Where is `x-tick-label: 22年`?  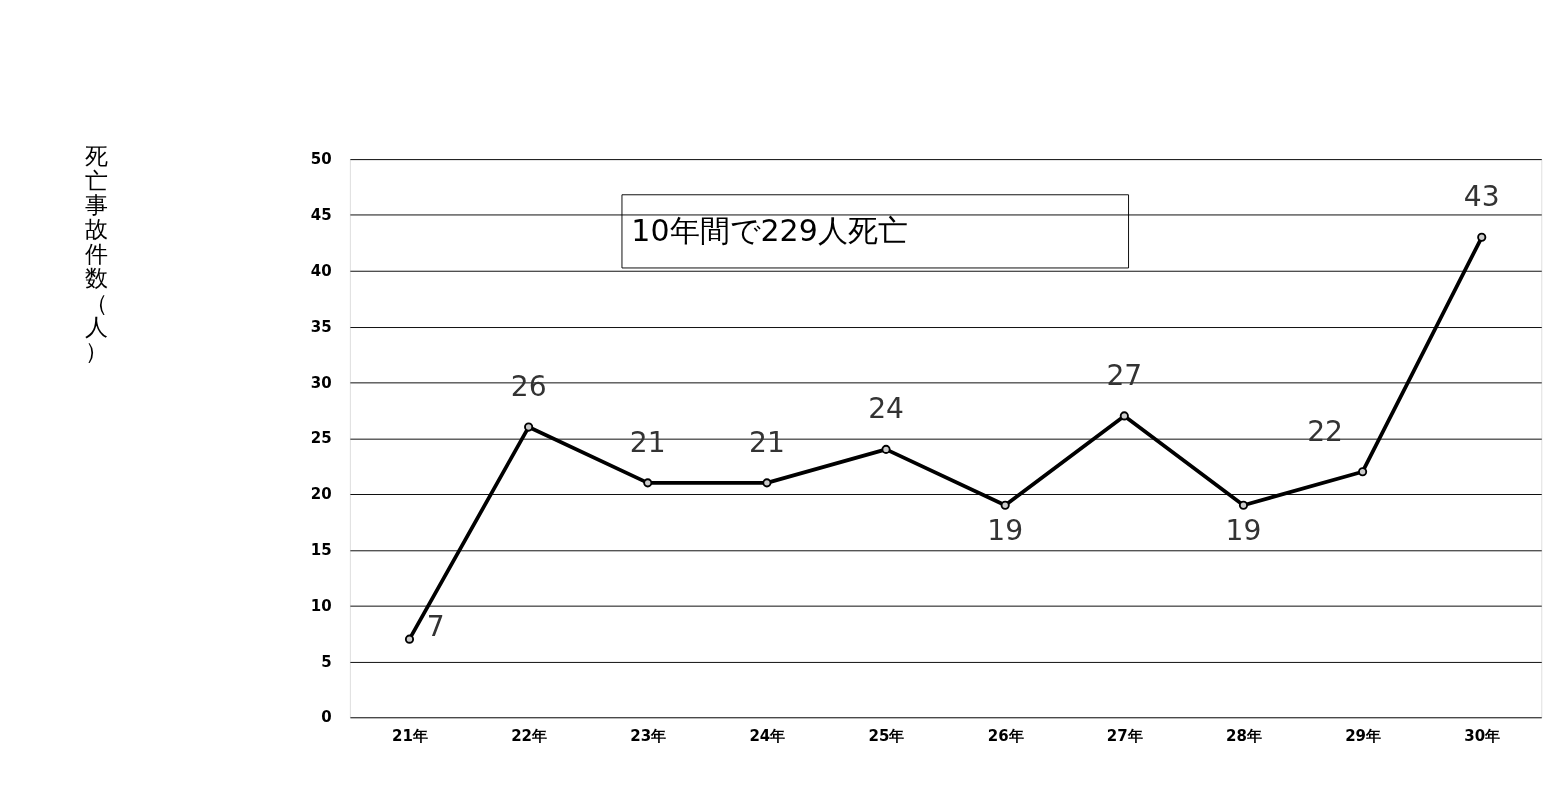
x-tick-label: 22年 is located at coordinates (529, 736).